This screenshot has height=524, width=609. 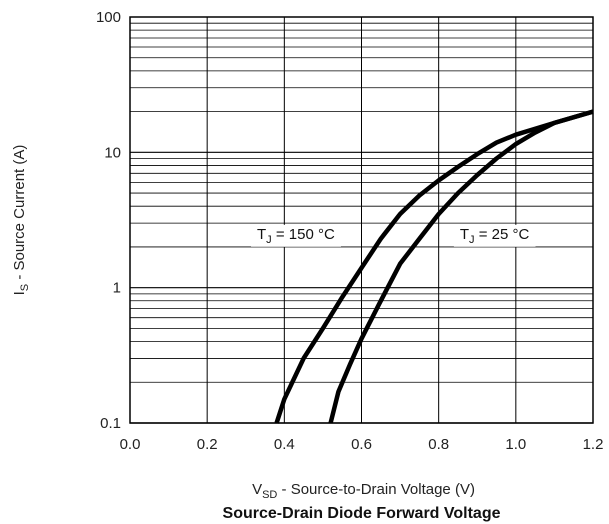 I want to click on y-tick-label: 1, so click(x=117, y=288).